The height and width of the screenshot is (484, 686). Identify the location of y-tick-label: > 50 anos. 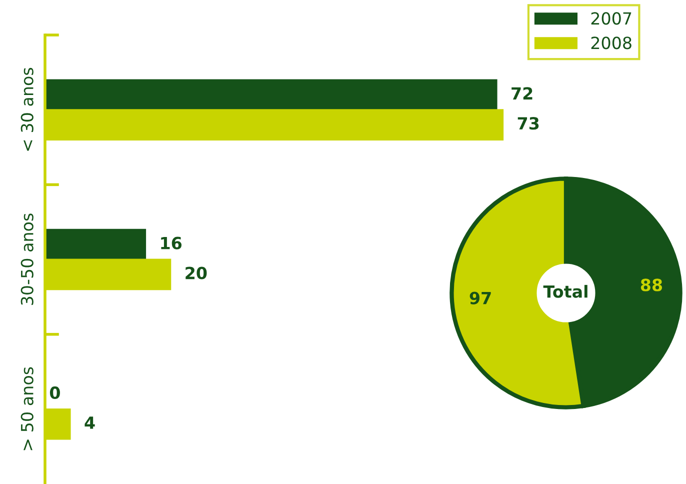
(27, 408).